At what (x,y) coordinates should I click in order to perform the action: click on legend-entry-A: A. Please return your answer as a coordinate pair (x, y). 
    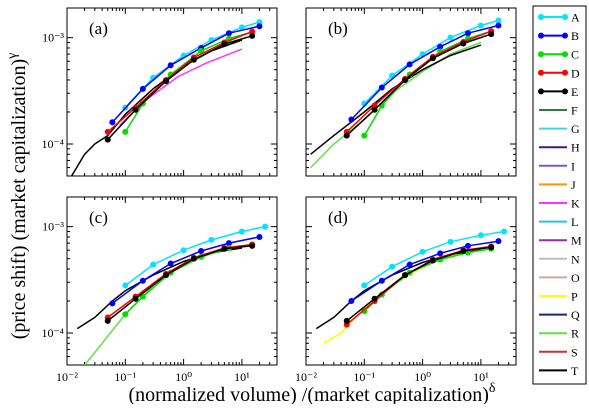
    Looking at the image, I should click on (559, 18).